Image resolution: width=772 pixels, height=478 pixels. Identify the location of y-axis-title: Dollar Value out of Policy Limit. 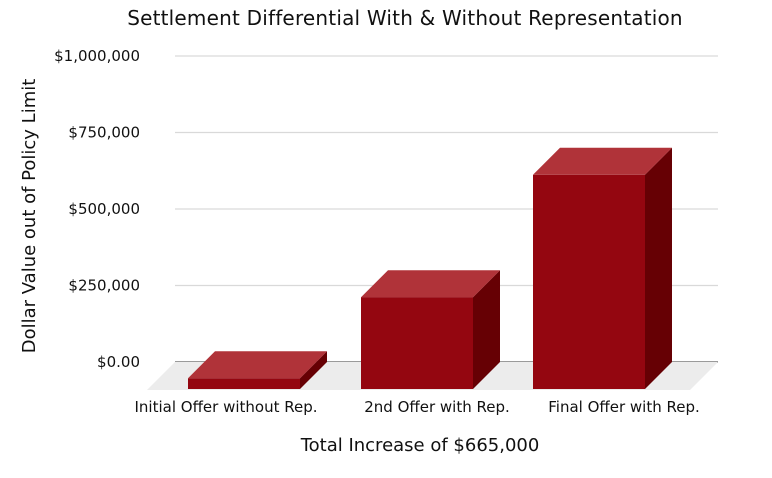
(29, 216).